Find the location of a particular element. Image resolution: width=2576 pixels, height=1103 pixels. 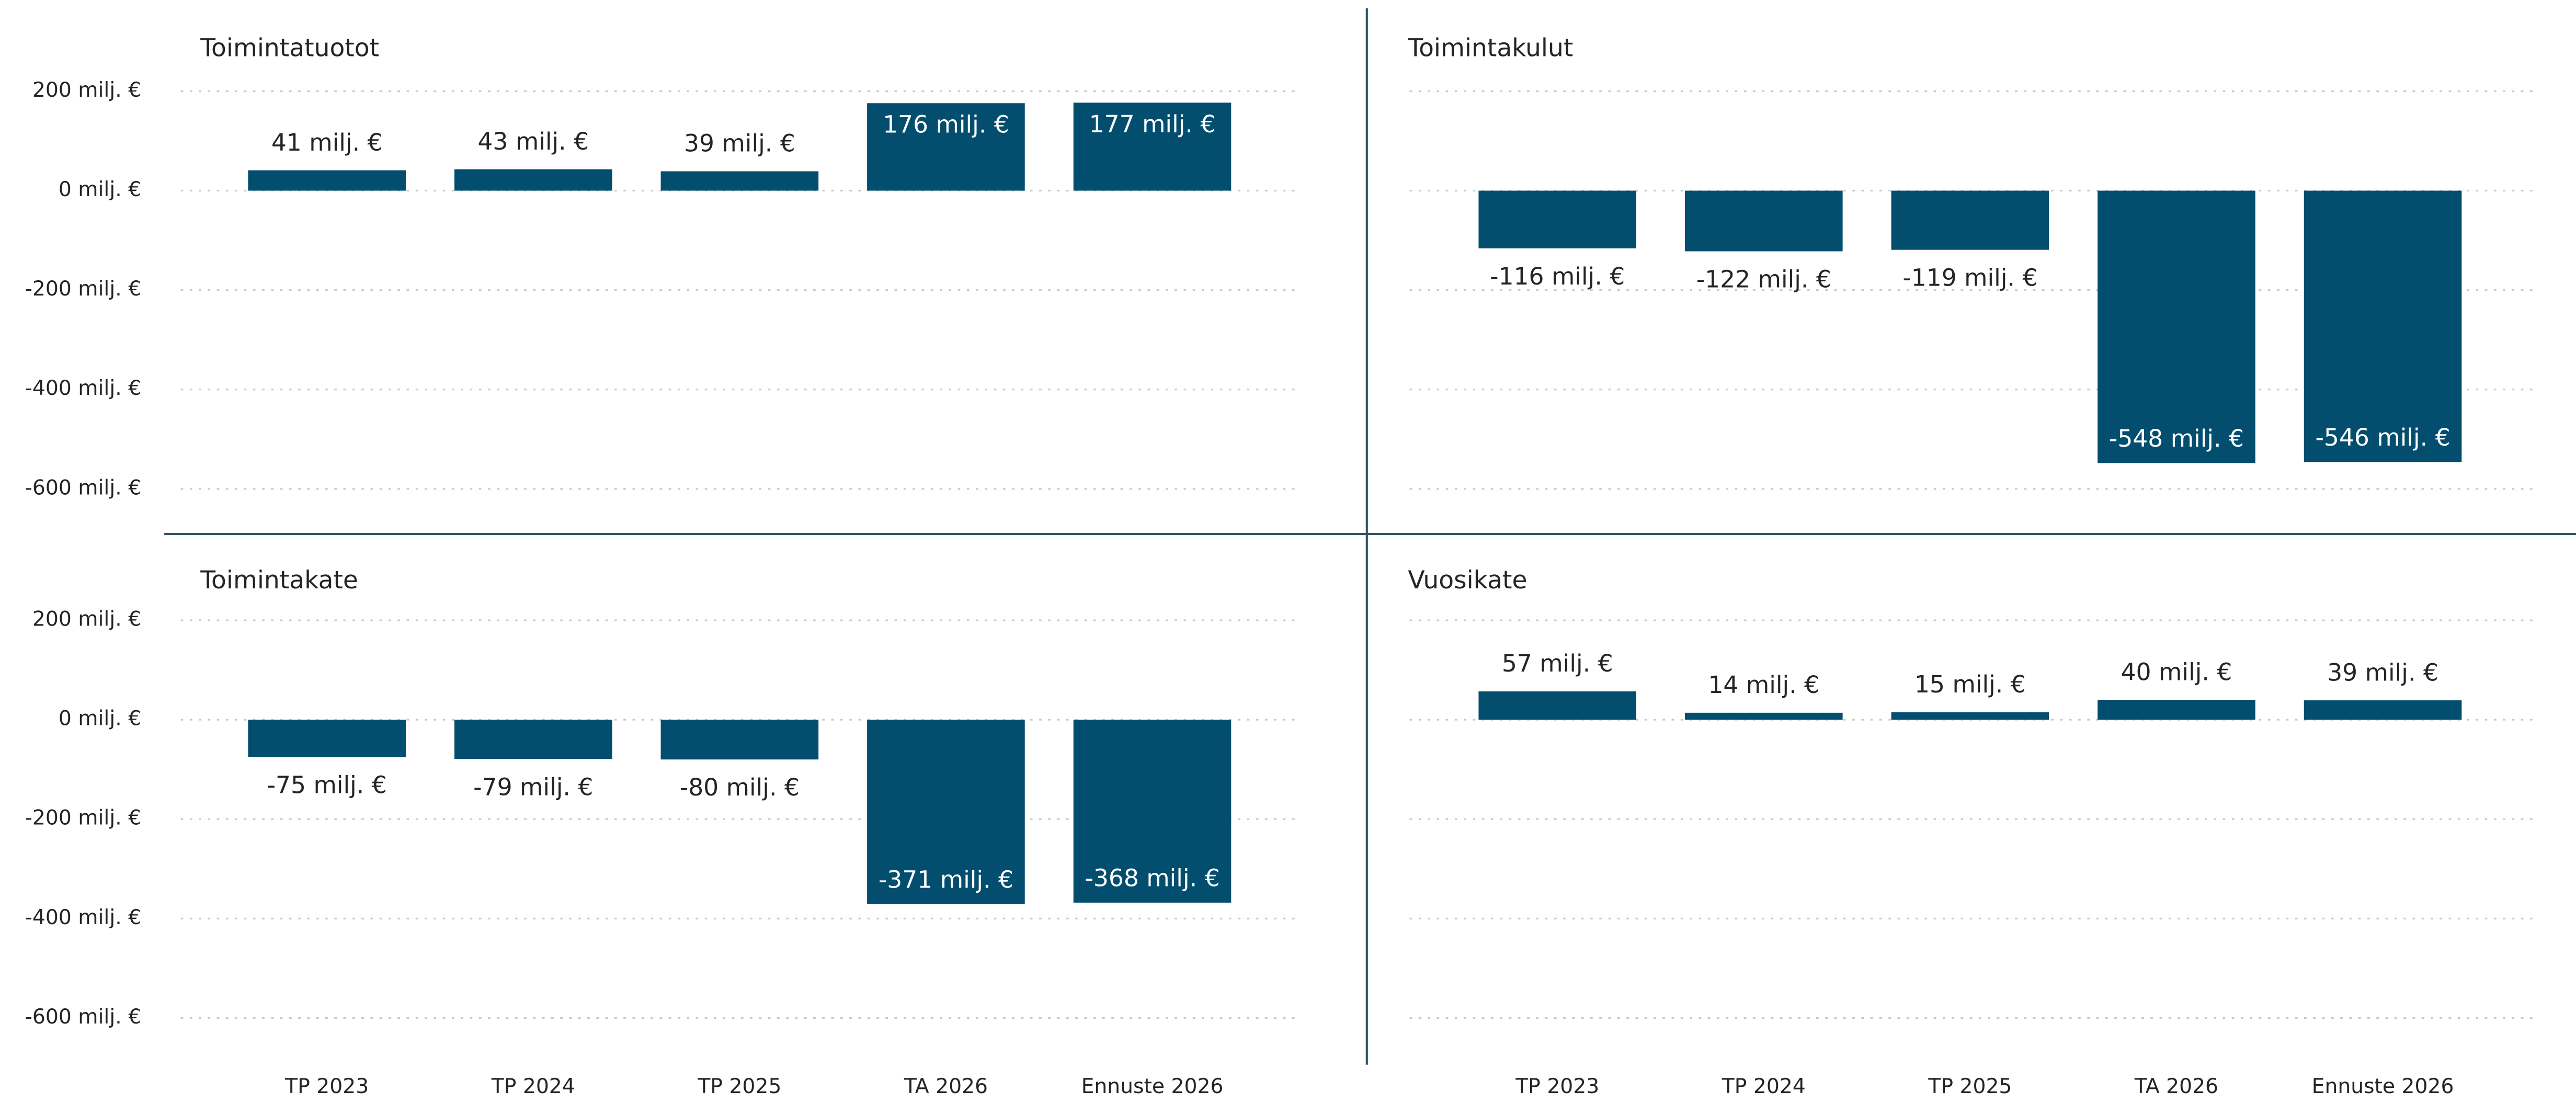

value-label: 57 milj. € is located at coordinates (1558, 663).